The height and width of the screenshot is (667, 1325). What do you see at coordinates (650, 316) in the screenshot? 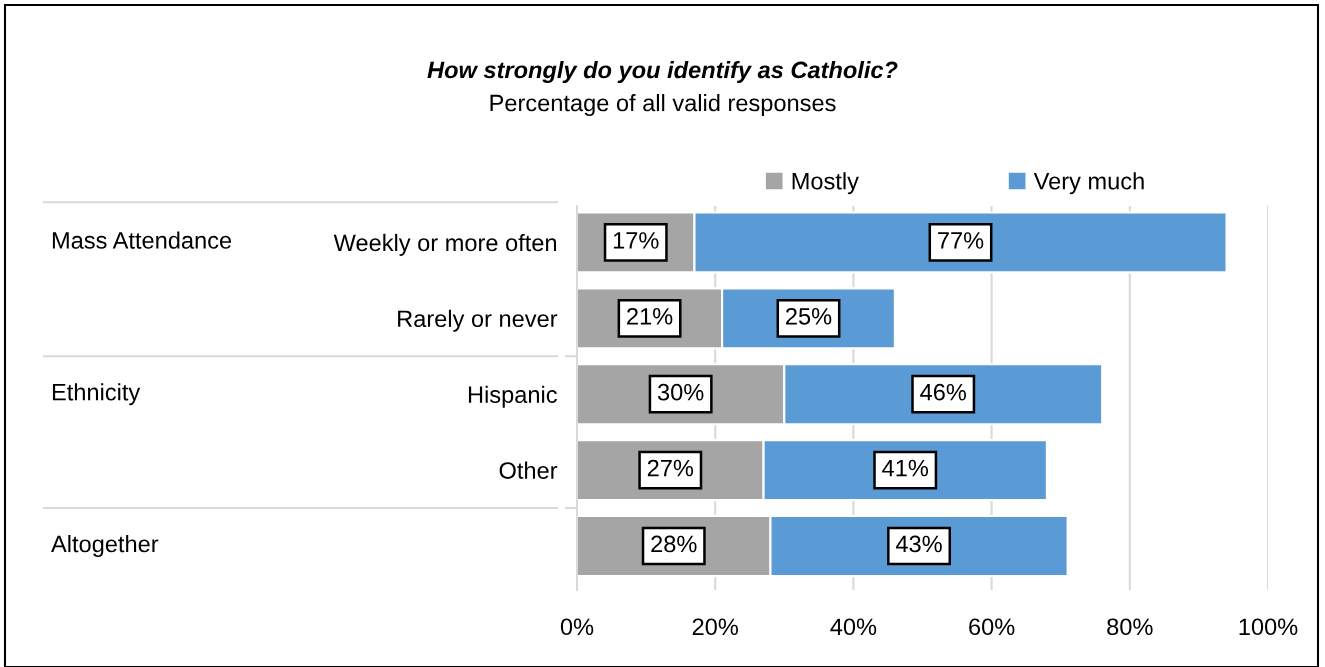
I see `data-label: 21%` at bounding box center [650, 316].